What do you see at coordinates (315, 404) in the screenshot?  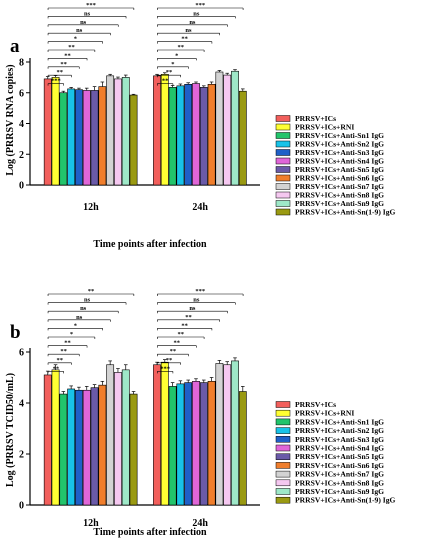 I see `legend-label: PRRSV+ICs` at bounding box center [315, 404].